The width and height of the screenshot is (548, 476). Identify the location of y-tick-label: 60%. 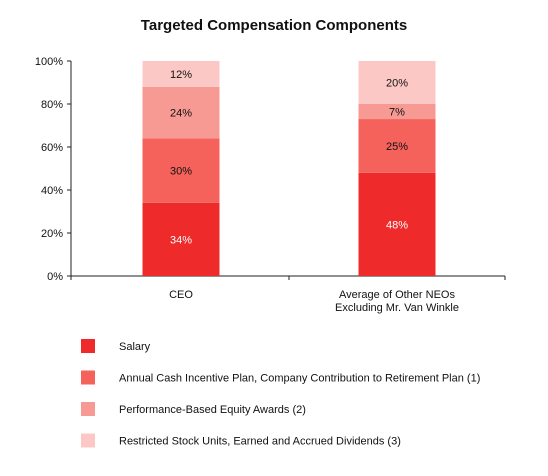
(52, 148).